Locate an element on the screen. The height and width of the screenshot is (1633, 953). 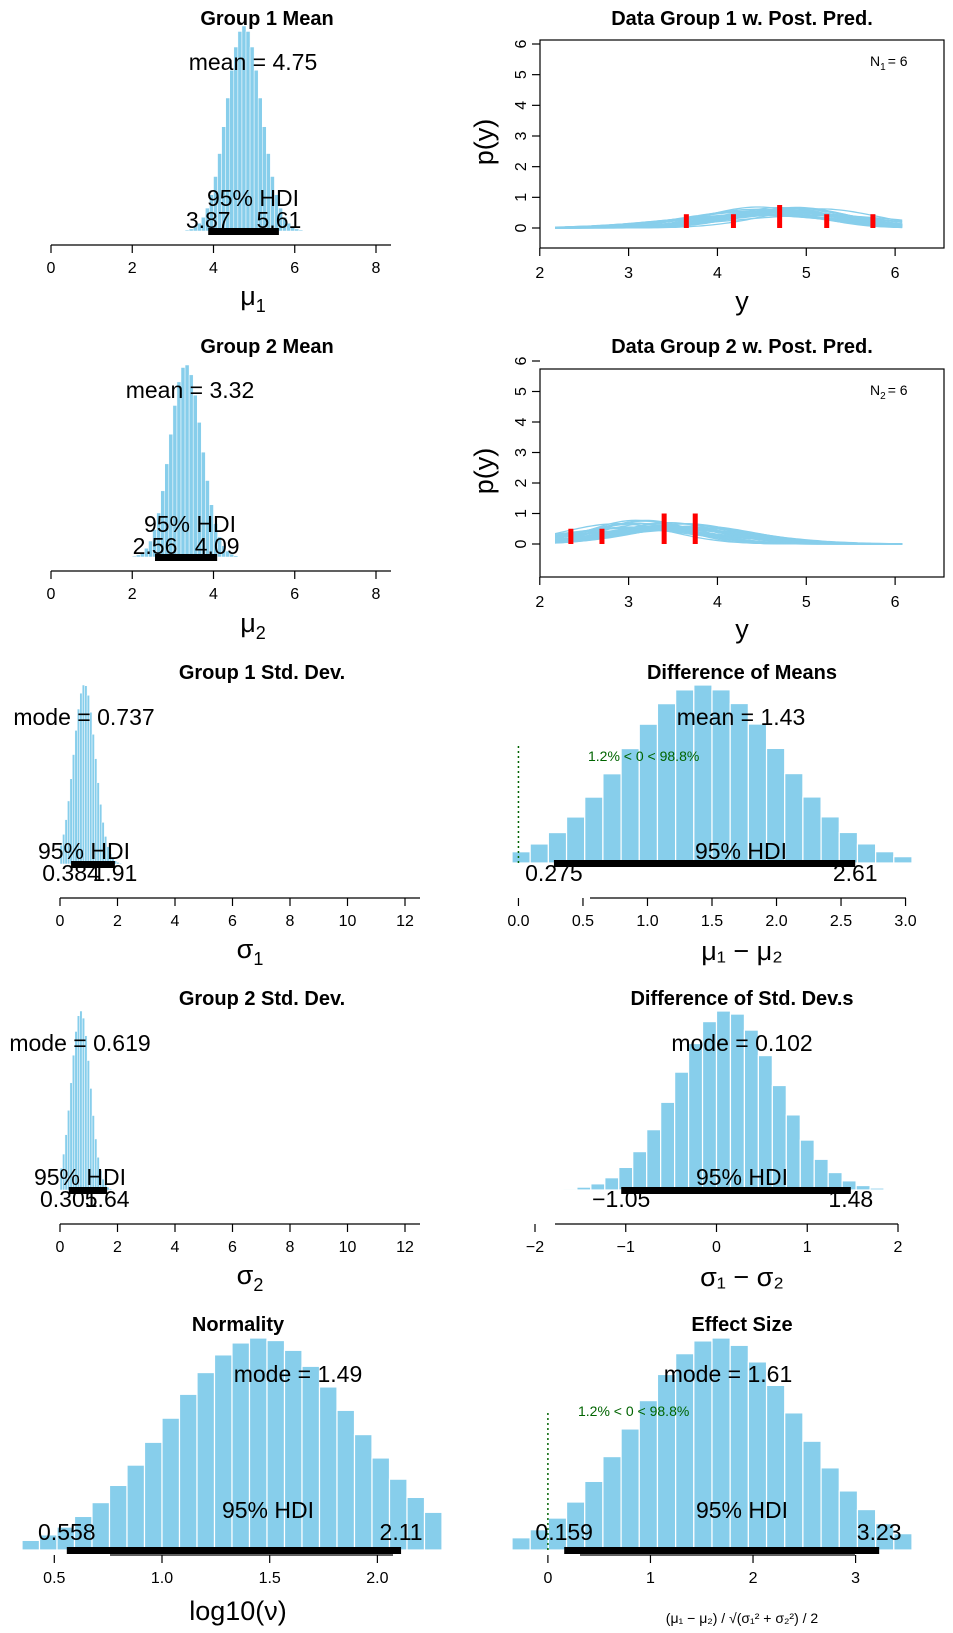
hdi-lower-label: 0.305 is located at coordinates (69, 1199).